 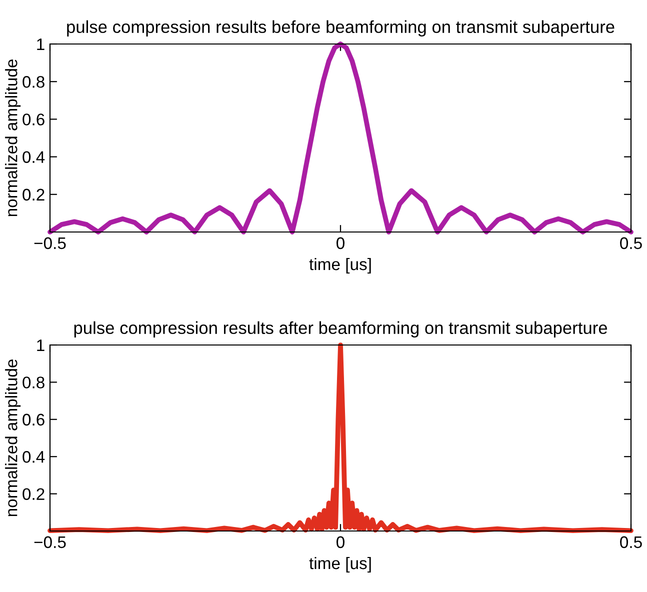 I want to click on chart-title: pulse compression results after beamforming on transmit subaperture, so click(x=341, y=329).